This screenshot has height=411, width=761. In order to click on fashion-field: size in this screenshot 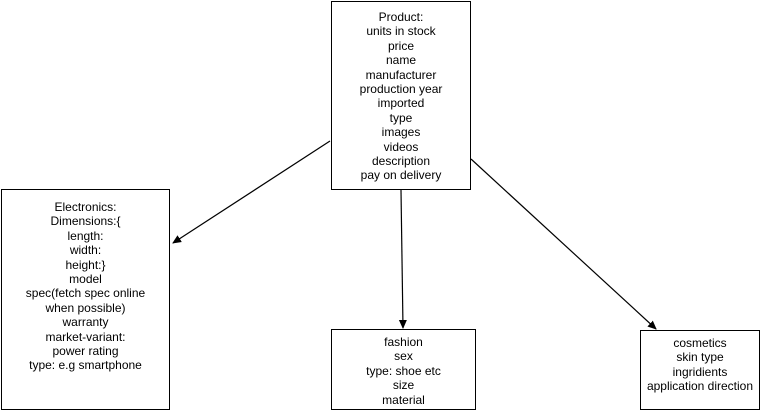, I will do `click(403, 385)`.